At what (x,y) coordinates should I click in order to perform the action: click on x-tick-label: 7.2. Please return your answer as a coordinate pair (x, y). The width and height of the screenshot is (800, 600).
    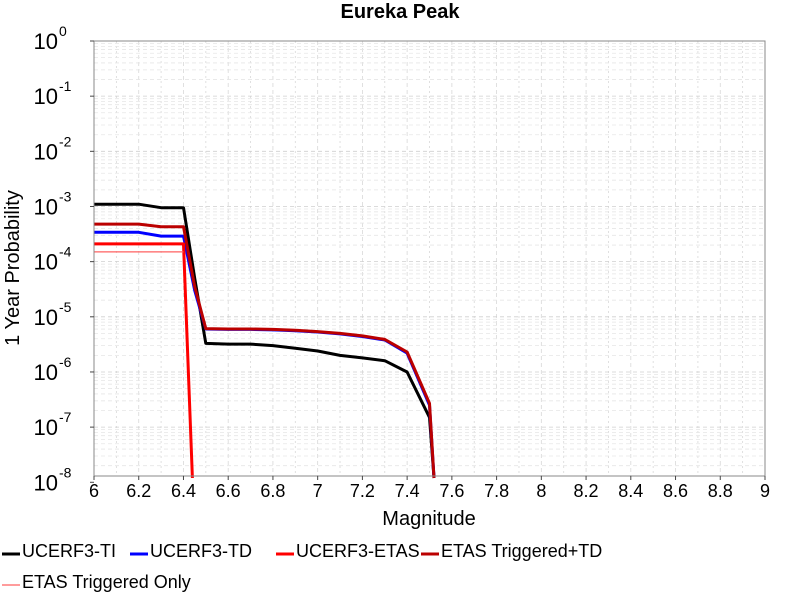
    Looking at the image, I should click on (362, 491).